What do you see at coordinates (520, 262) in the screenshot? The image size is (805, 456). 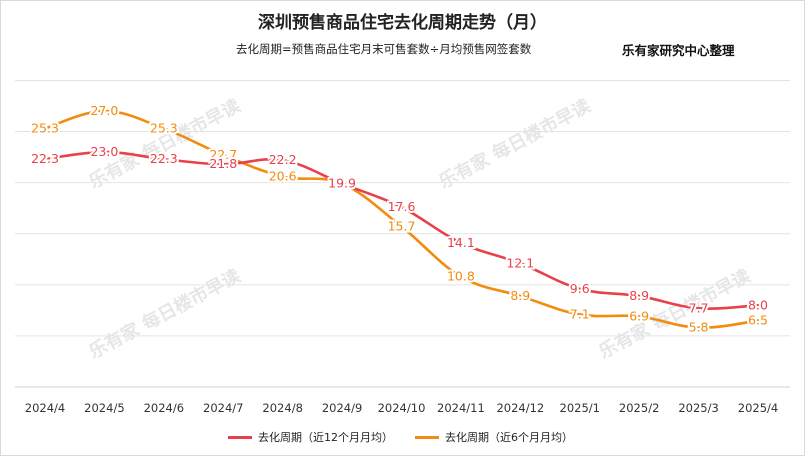 I see `data-label: 12.1` at bounding box center [520, 262].